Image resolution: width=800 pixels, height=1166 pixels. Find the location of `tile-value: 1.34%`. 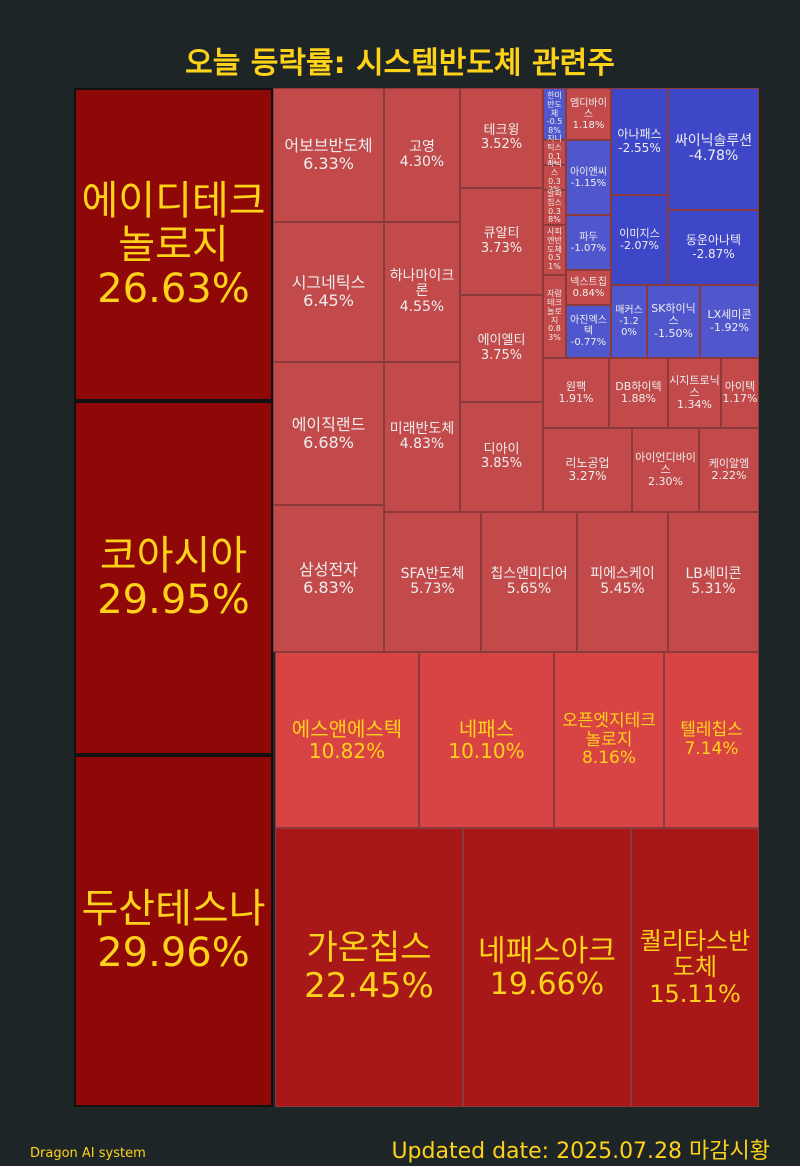

tile-value: 1.34% is located at coordinates (694, 405).